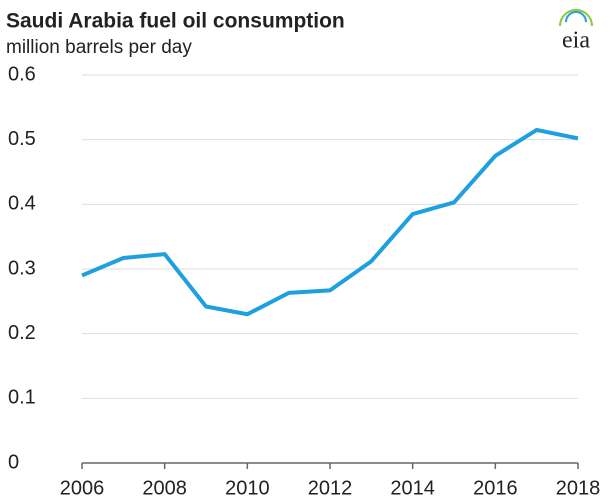  Describe the element at coordinates (22, 139) in the screenshot. I see `y-tick-label: 0.5` at that location.